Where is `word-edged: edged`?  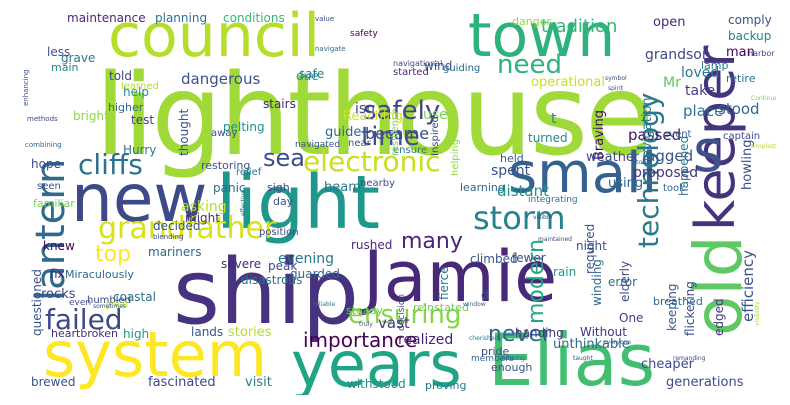
word-edged: edged is located at coordinates (719, 317).